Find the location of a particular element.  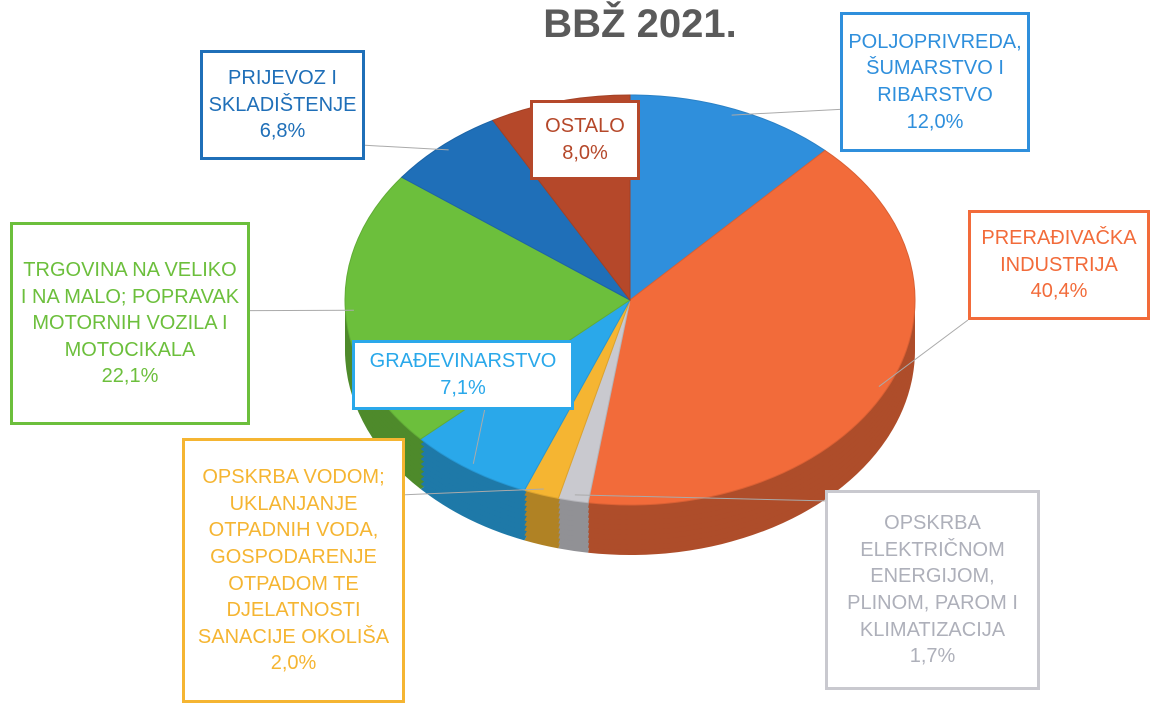

slice-label: PRERAĐIVAČKA INDUSTRIJA 40,4% is located at coordinates (1059, 265).